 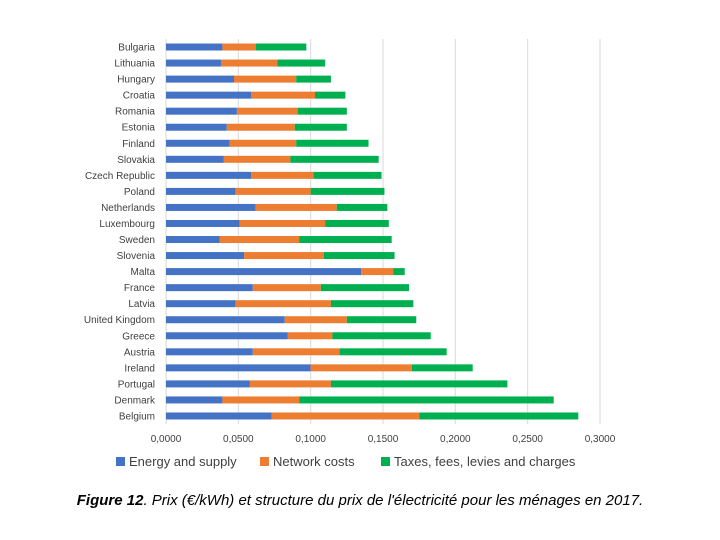 I want to click on legend-label: Energy and supply, so click(x=183, y=461).